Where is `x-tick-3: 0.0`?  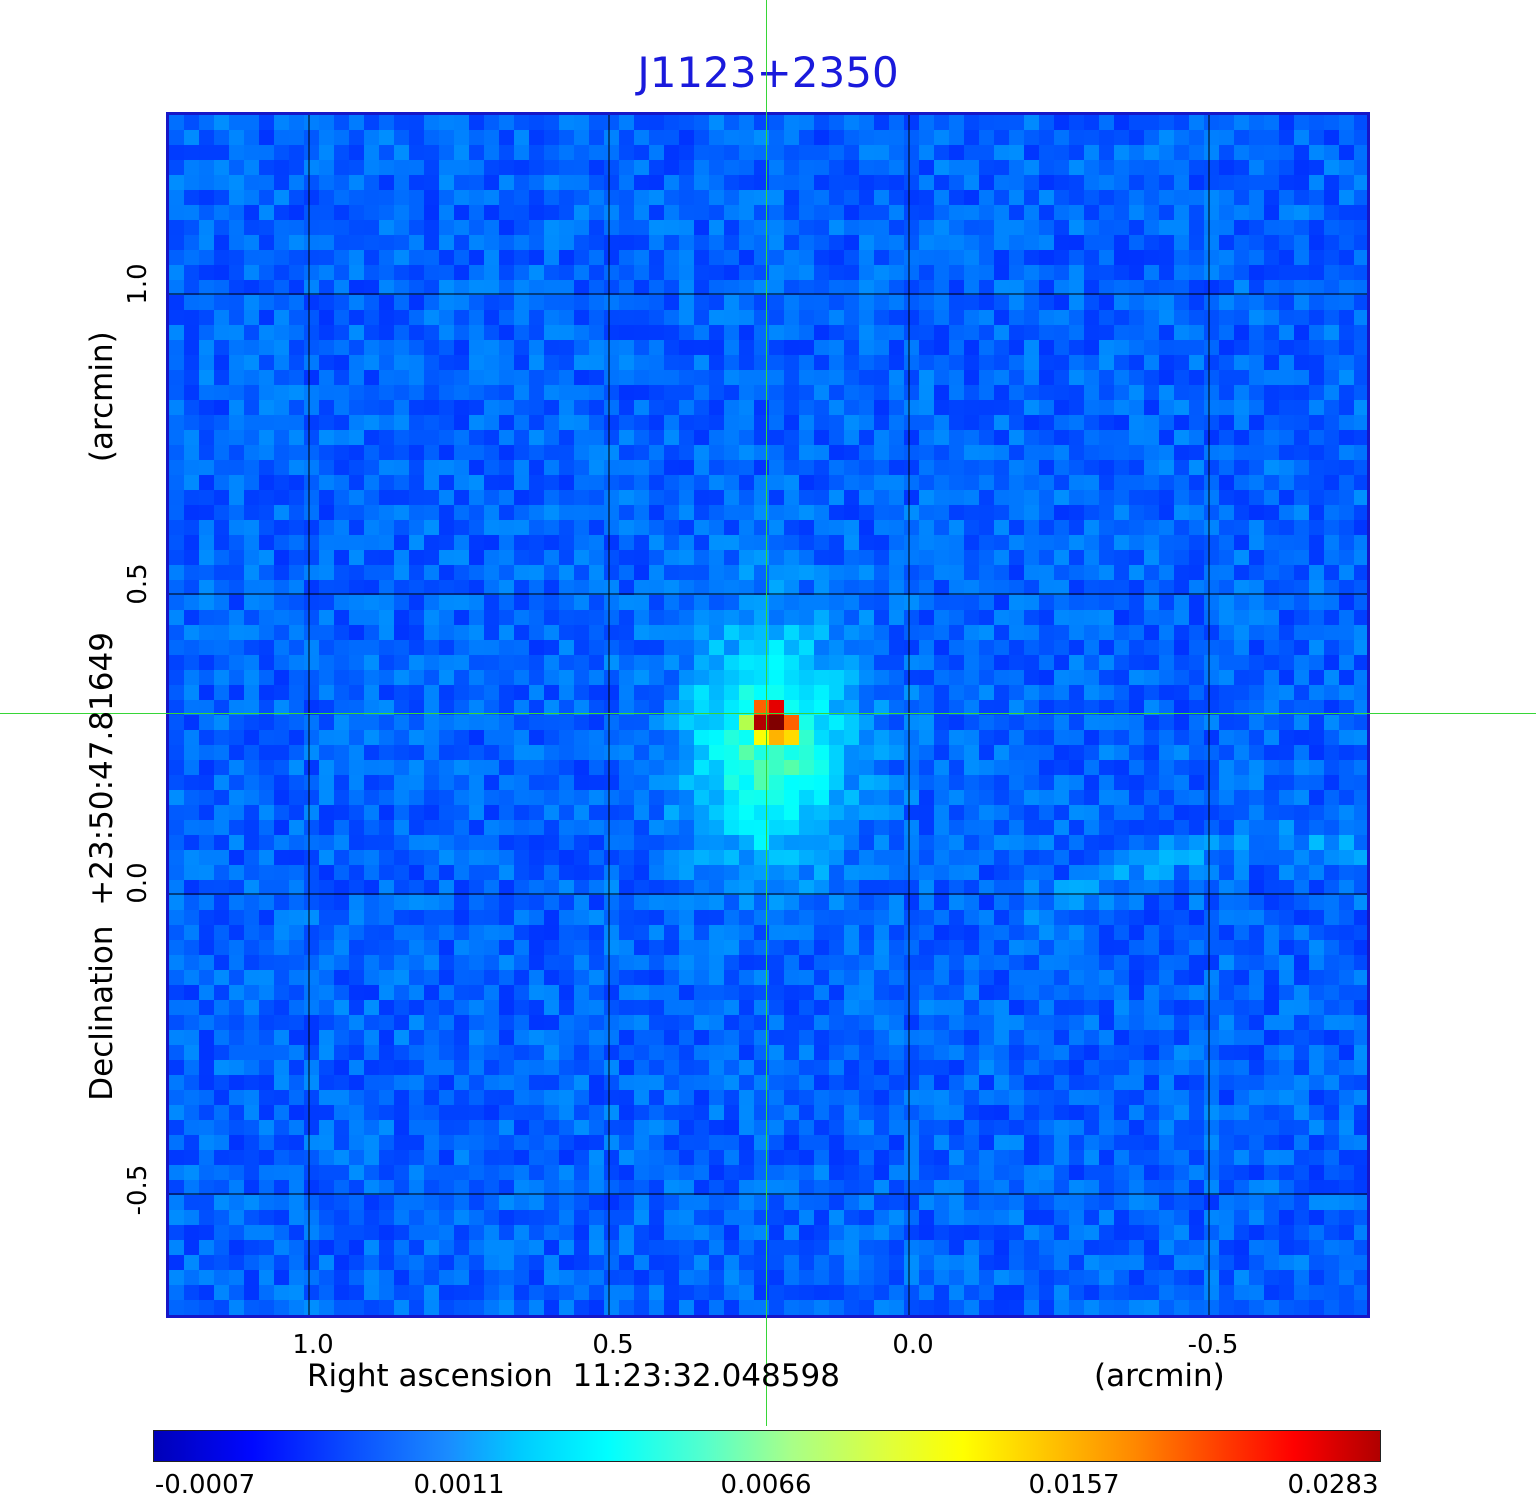 x-tick-3: 0.0 is located at coordinates (913, 1345).